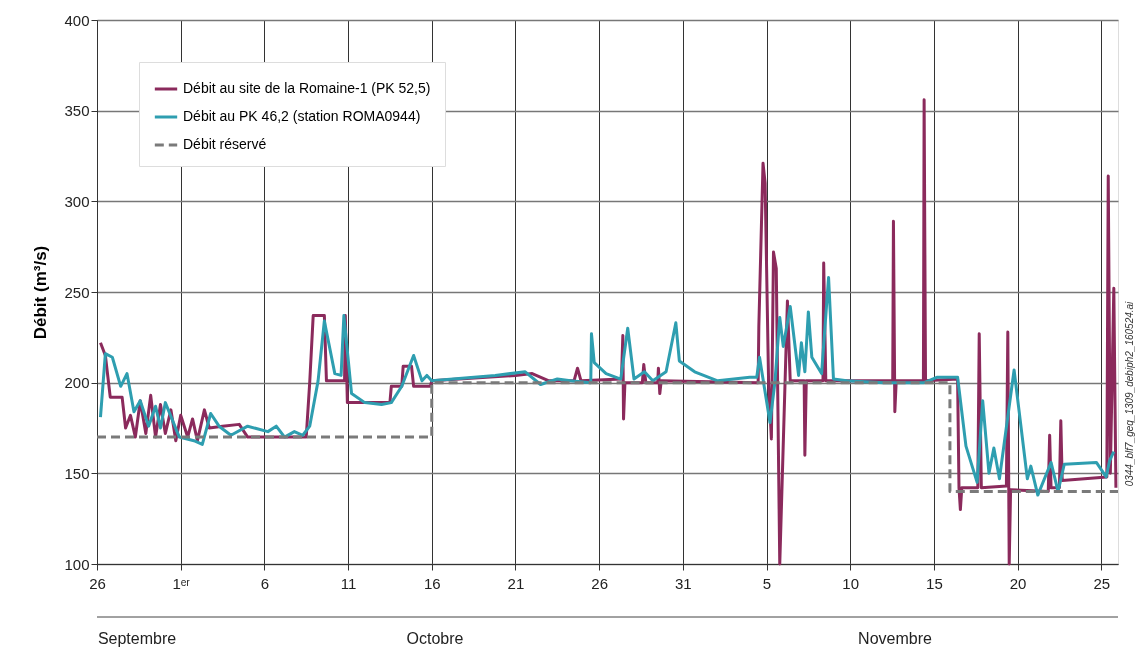 Image resolution: width=1141 pixels, height=650 pixels. I want to click on y-tick-label: 100, so click(77, 564).